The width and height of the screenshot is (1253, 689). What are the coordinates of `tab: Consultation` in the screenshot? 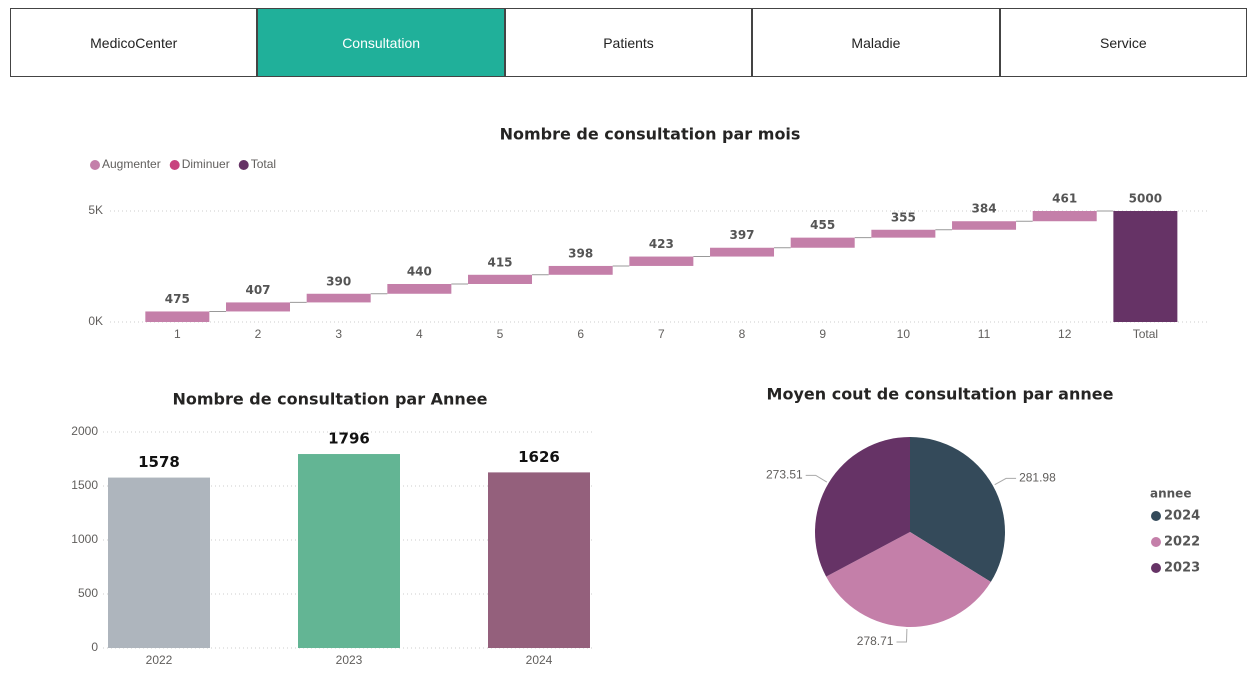 It's located at (381, 42).